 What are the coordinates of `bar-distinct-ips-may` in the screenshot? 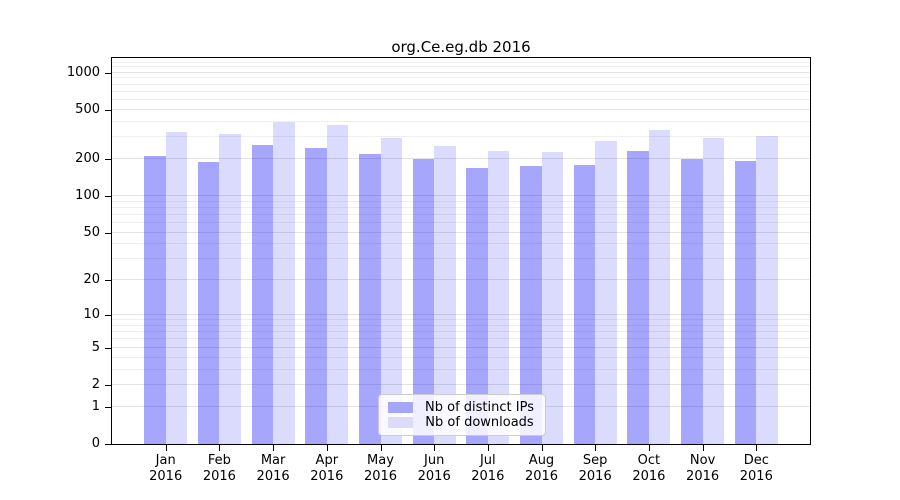 It's located at (370, 298).